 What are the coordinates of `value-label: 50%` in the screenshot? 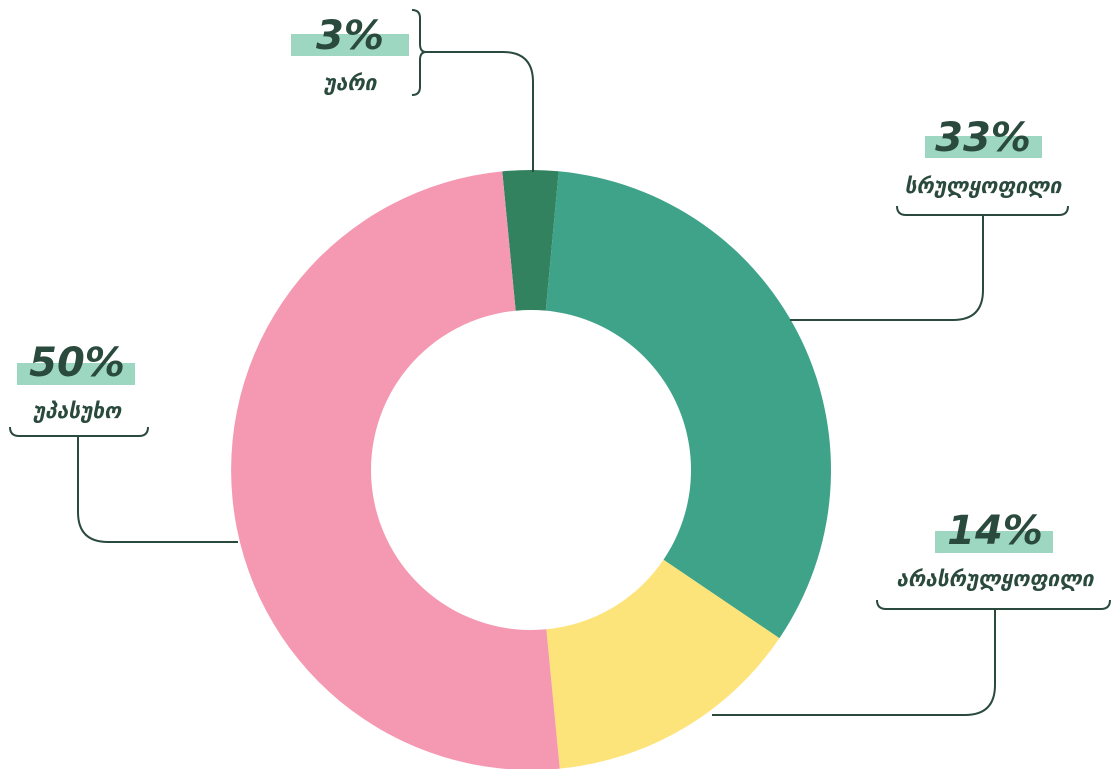 It's located at (77, 363).